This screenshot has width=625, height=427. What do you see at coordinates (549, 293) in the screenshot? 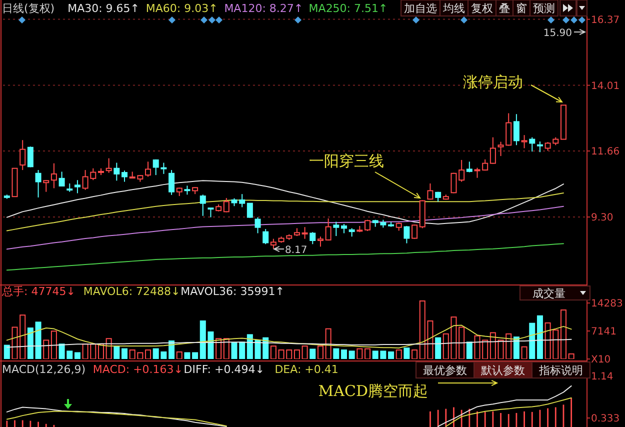
I see `annotation: 成交量` at bounding box center [549, 293].